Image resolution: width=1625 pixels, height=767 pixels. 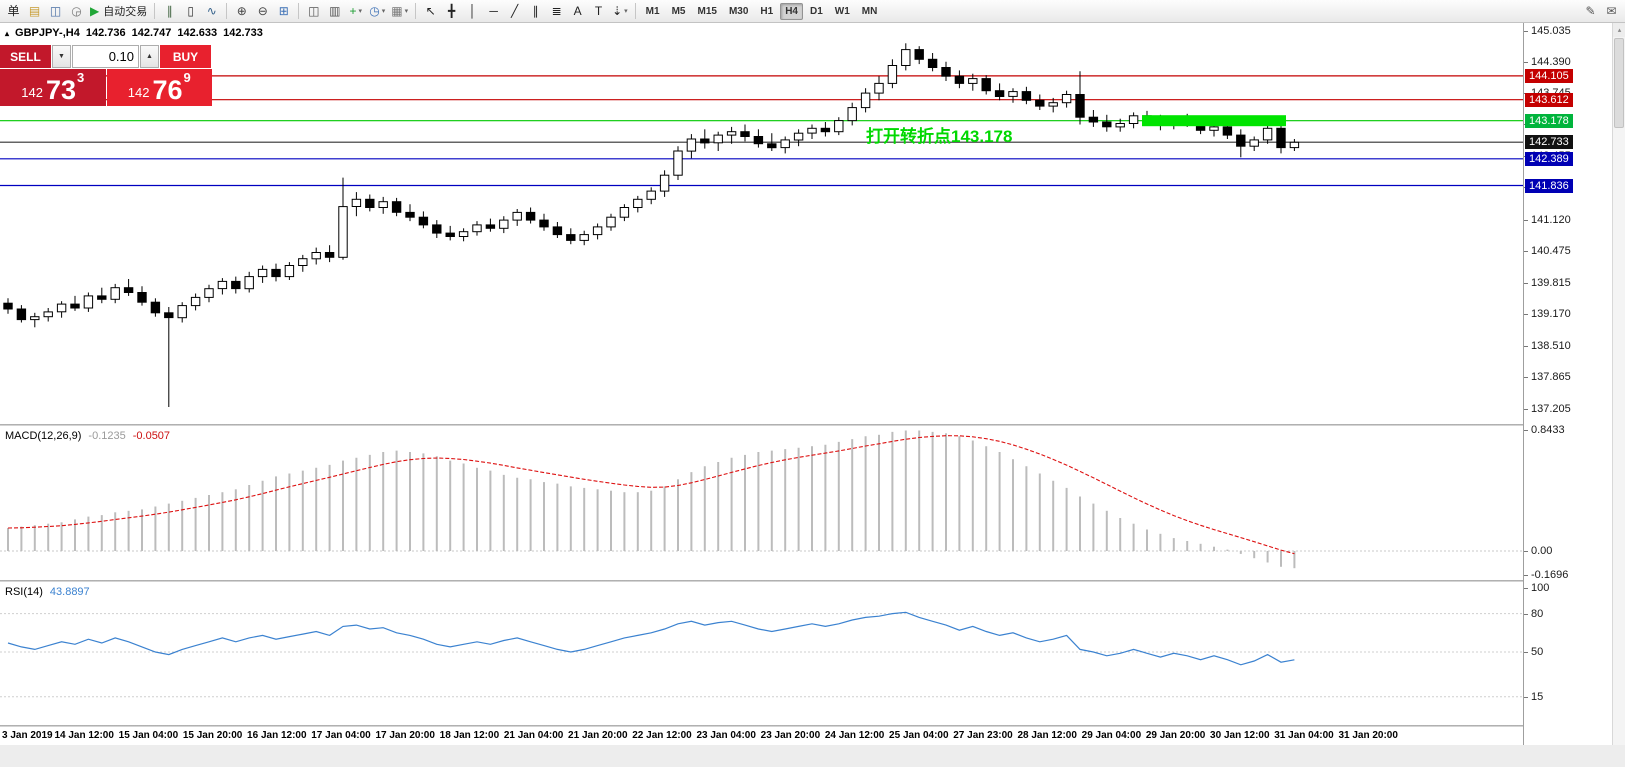 I want to click on time-label: 31 Jan 04:00, so click(x=1304, y=735).